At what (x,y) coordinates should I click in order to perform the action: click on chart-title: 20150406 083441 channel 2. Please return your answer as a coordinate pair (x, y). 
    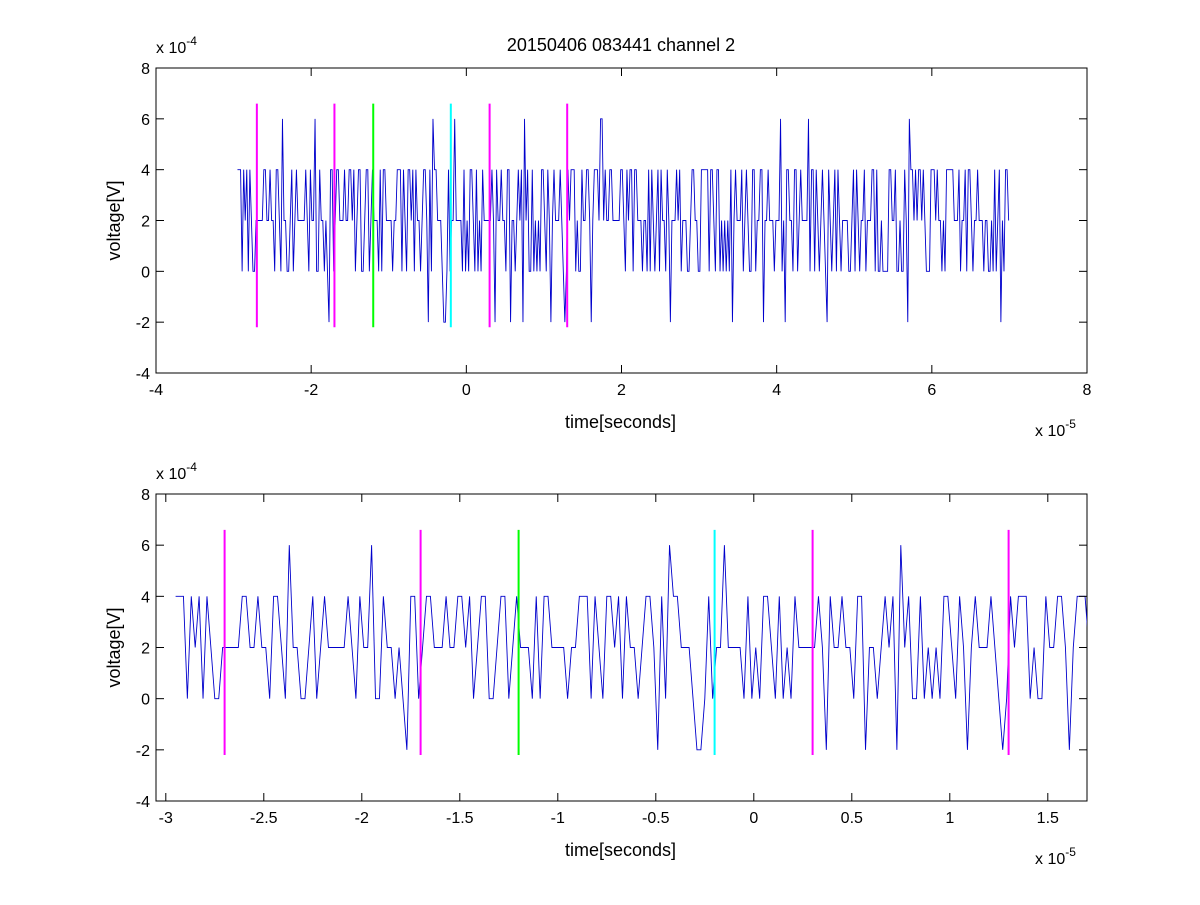
    Looking at the image, I should click on (621, 45).